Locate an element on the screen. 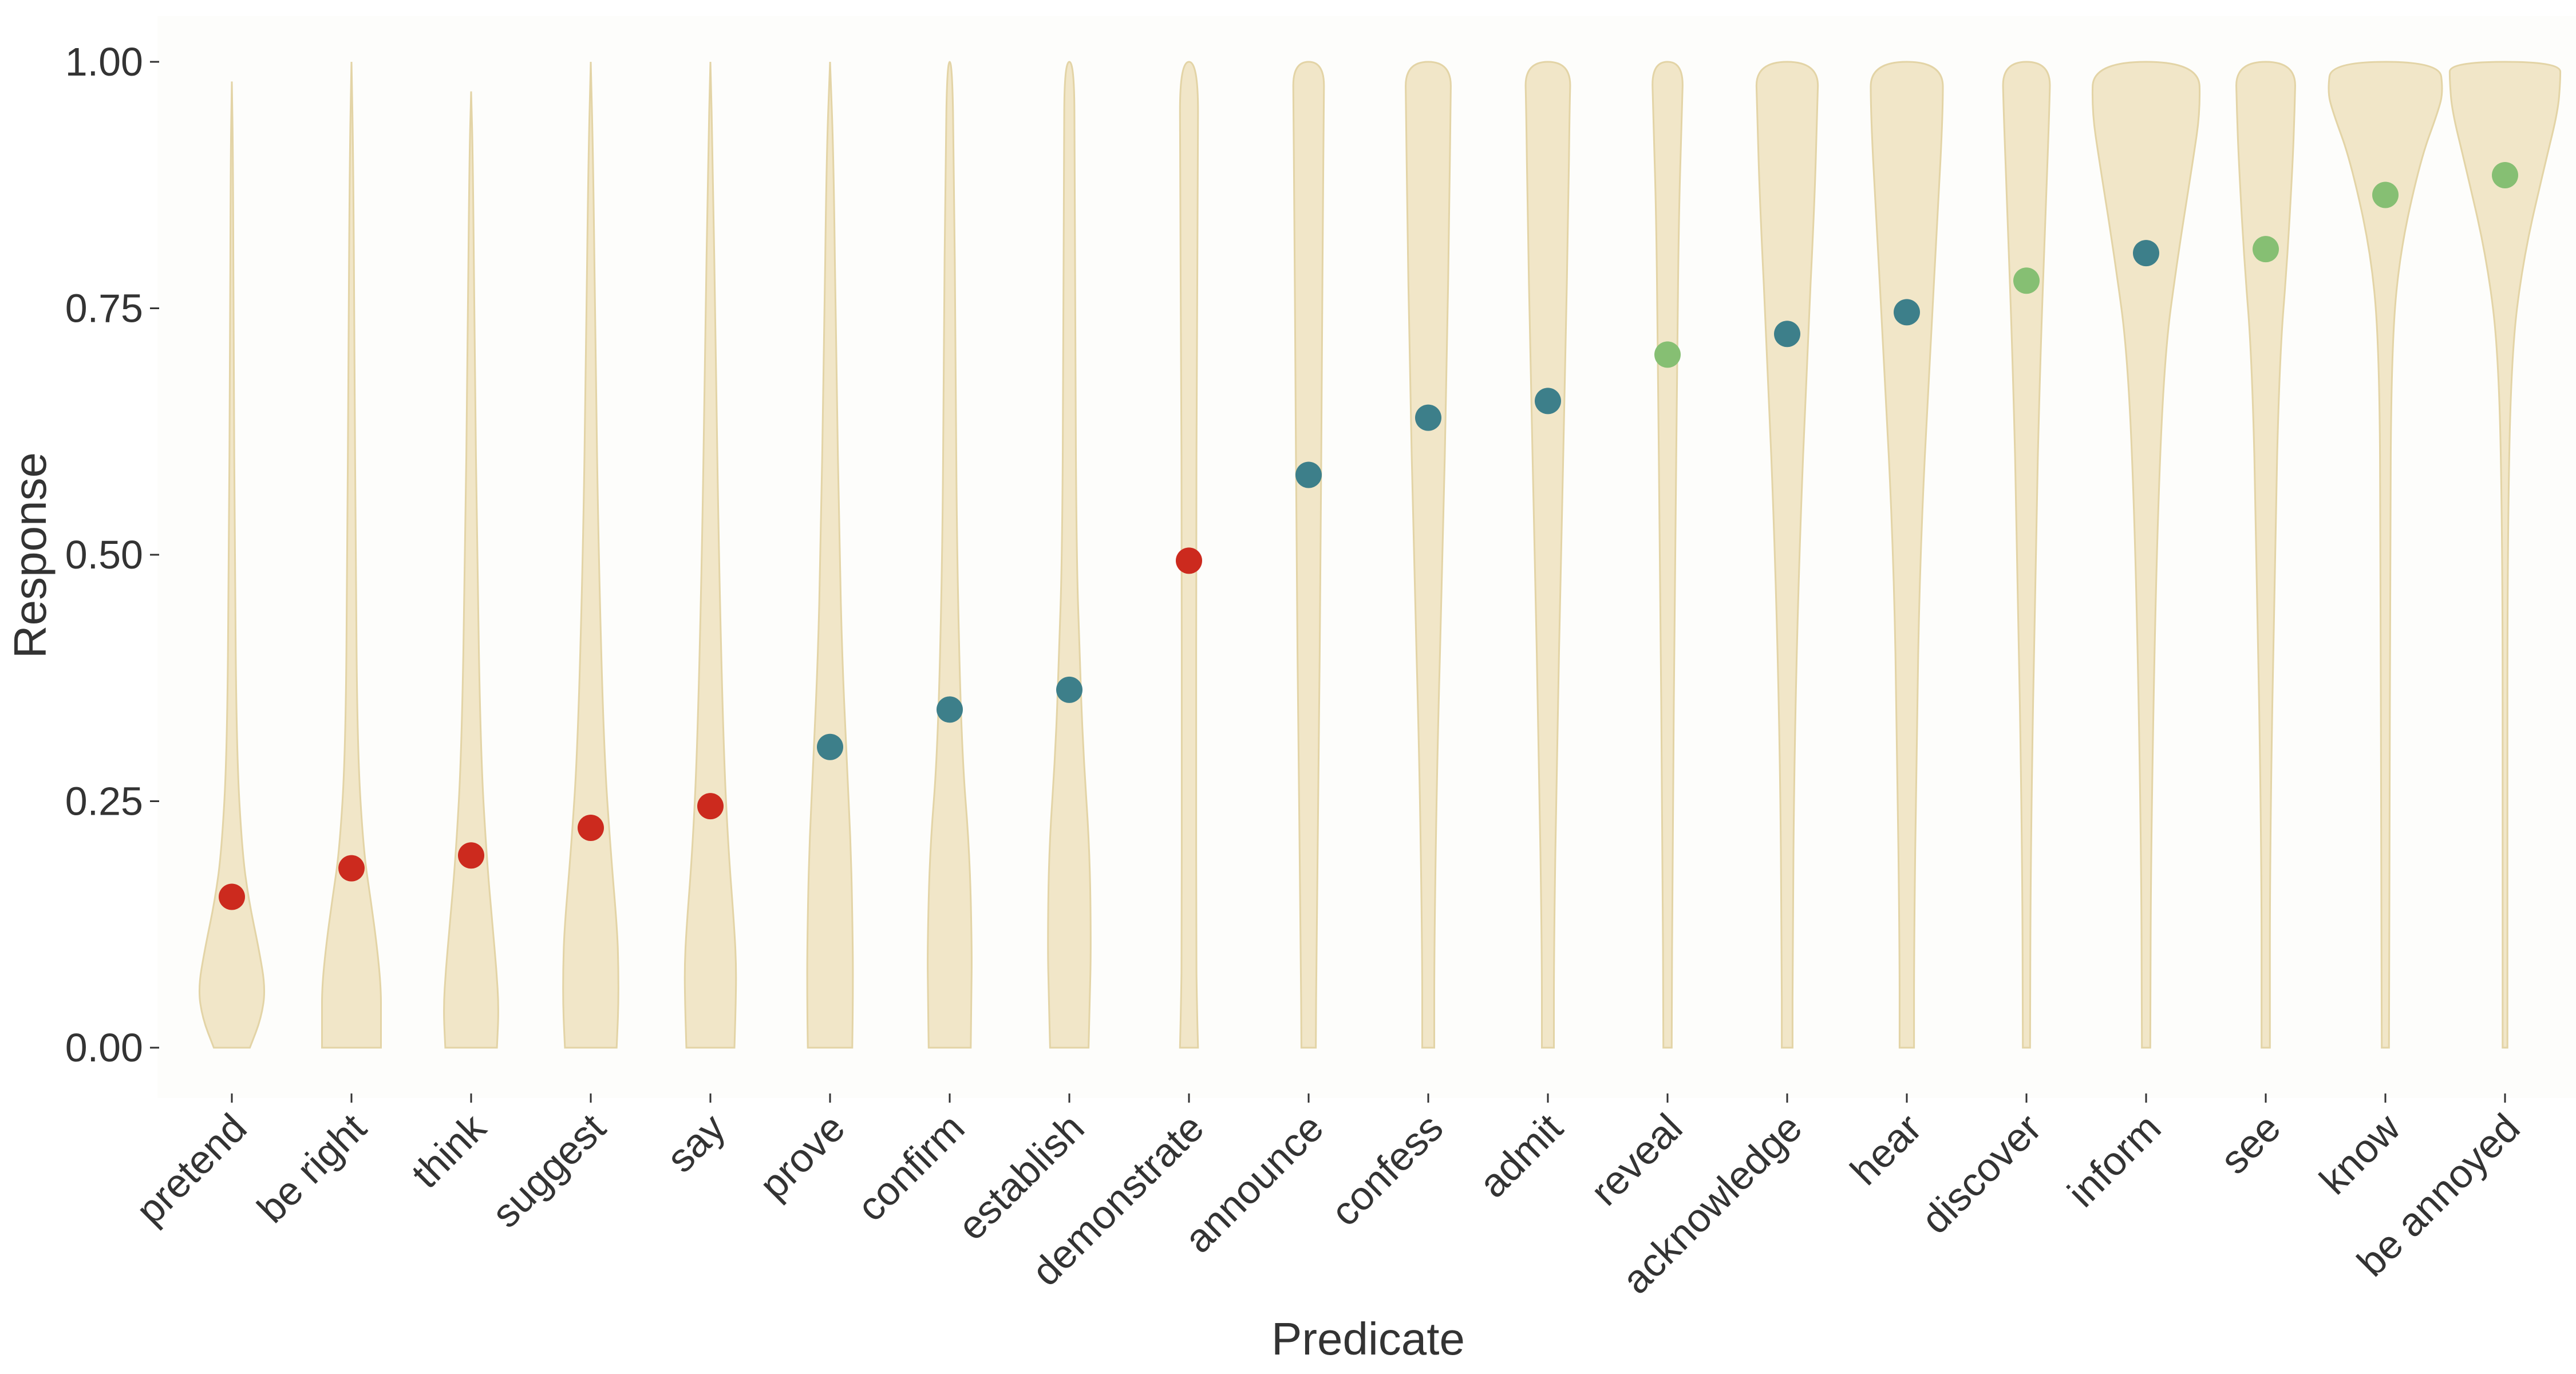  x-tick-label: inform is located at coordinates (2114, 1160).